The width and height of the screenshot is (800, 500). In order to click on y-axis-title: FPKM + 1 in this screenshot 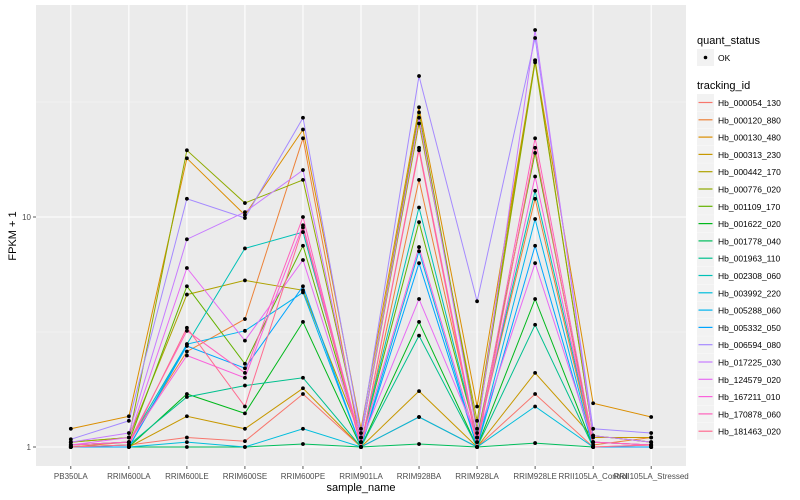, I will do `click(13, 235)`.